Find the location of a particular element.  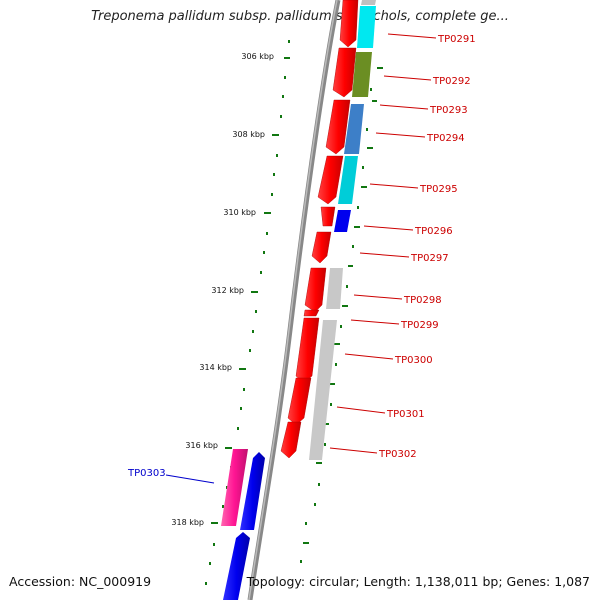

gene-label-tp0298: TP0298 is located at coordinates (422, 300).